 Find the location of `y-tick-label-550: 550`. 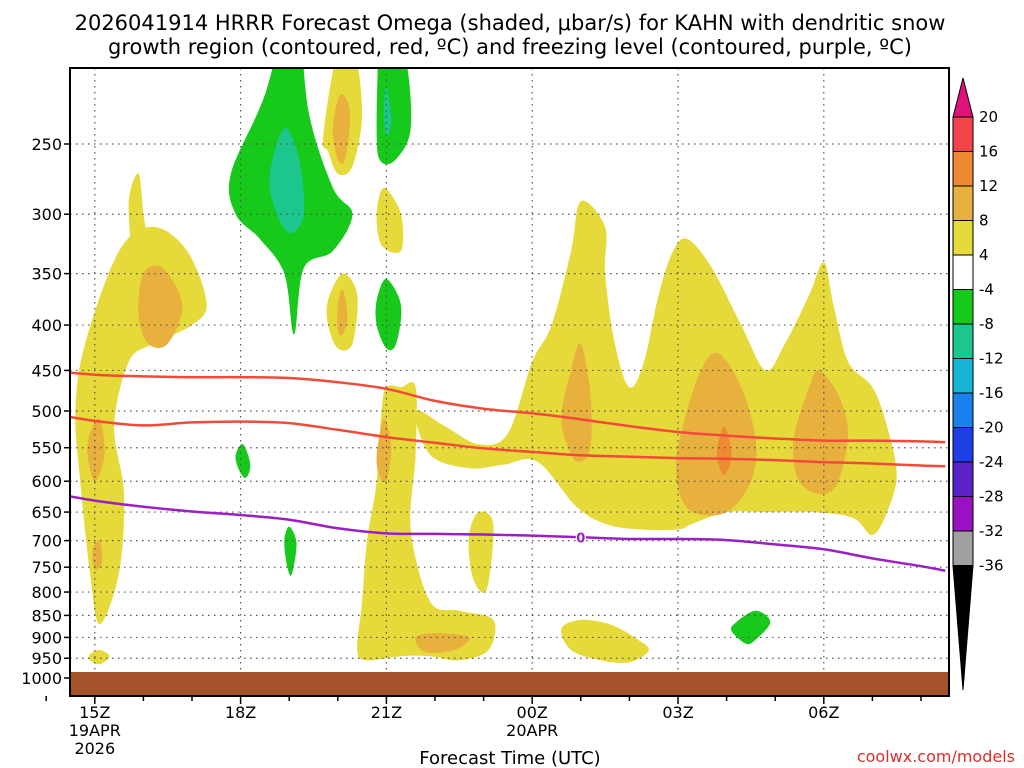

y-tick-label-550: 550 is located at coordinates (46, 448).